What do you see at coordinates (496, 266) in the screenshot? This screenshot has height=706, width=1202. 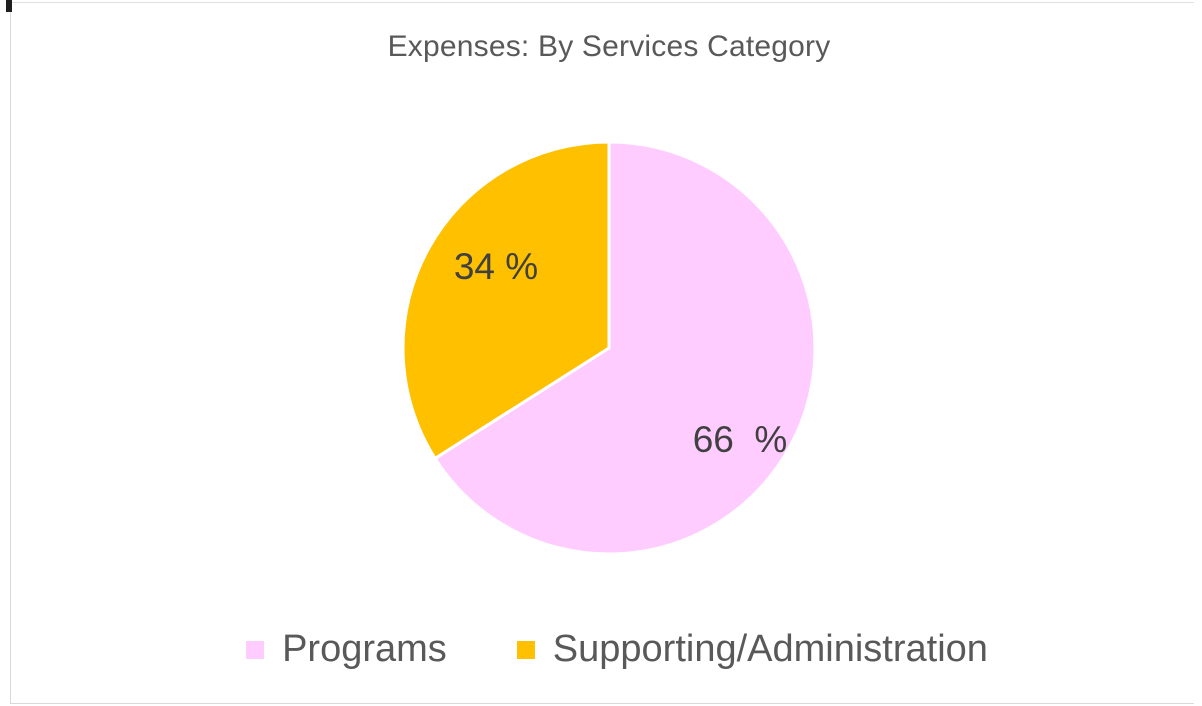 I see `data-label-supporting-administration: 34 %` at bounding box center [496, 266].